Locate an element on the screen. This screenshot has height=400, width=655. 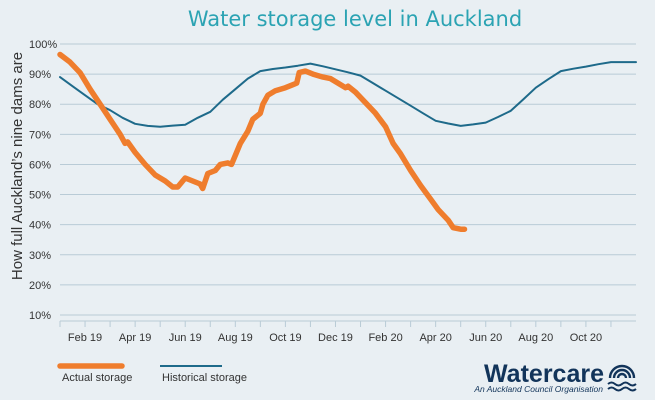
wave-rings-icon is located at coordinates (622, 378).